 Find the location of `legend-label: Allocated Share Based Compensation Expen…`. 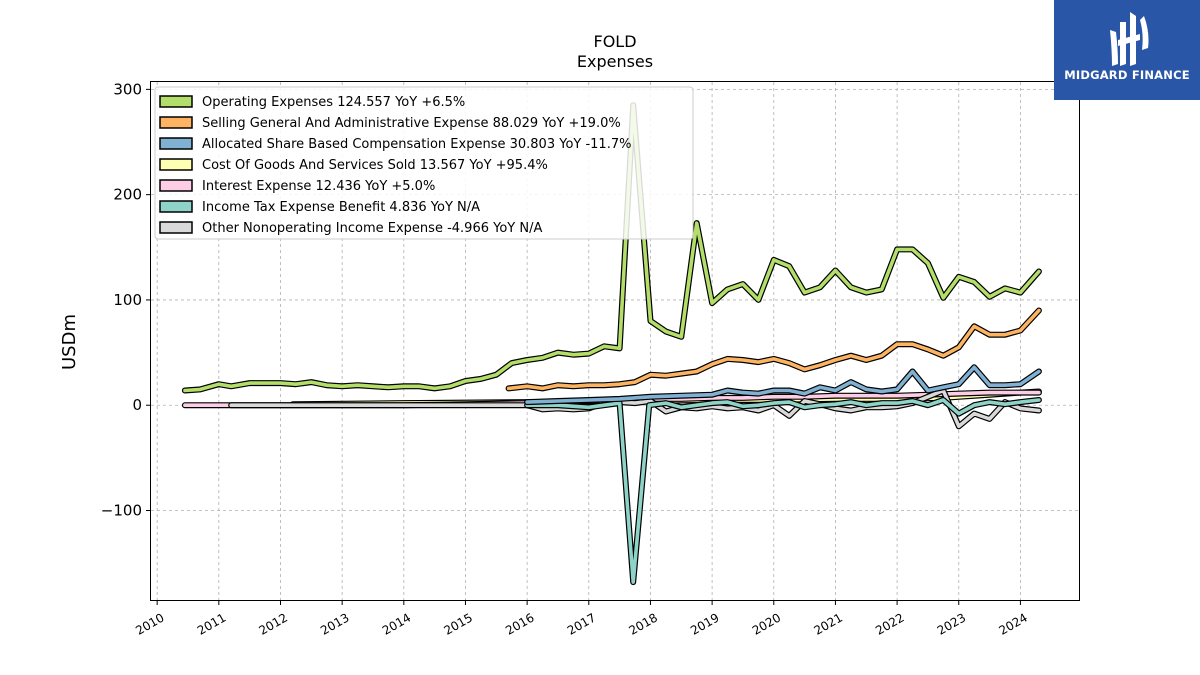

legend-label: Allocated Share Based Compensation Expen… is located at coordinates (416, 144).